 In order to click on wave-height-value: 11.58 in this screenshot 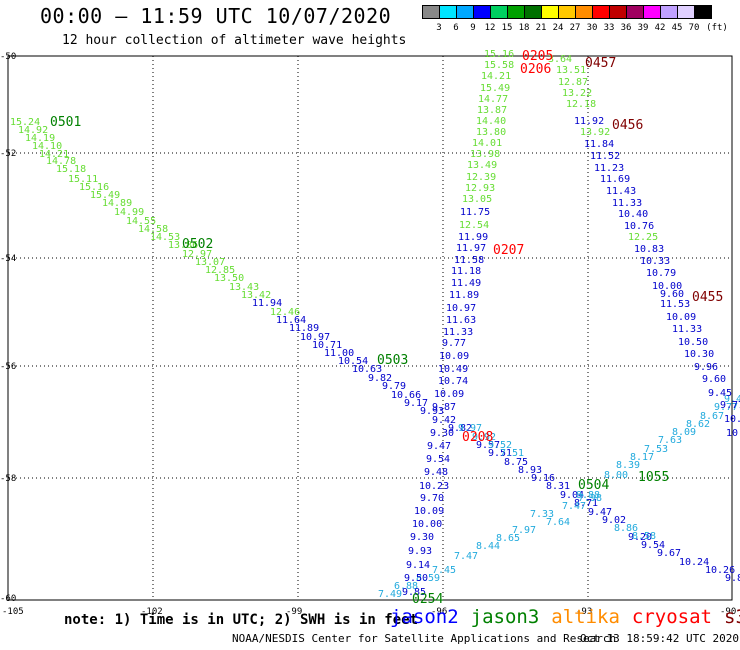, I will do `click(469, 260)`.